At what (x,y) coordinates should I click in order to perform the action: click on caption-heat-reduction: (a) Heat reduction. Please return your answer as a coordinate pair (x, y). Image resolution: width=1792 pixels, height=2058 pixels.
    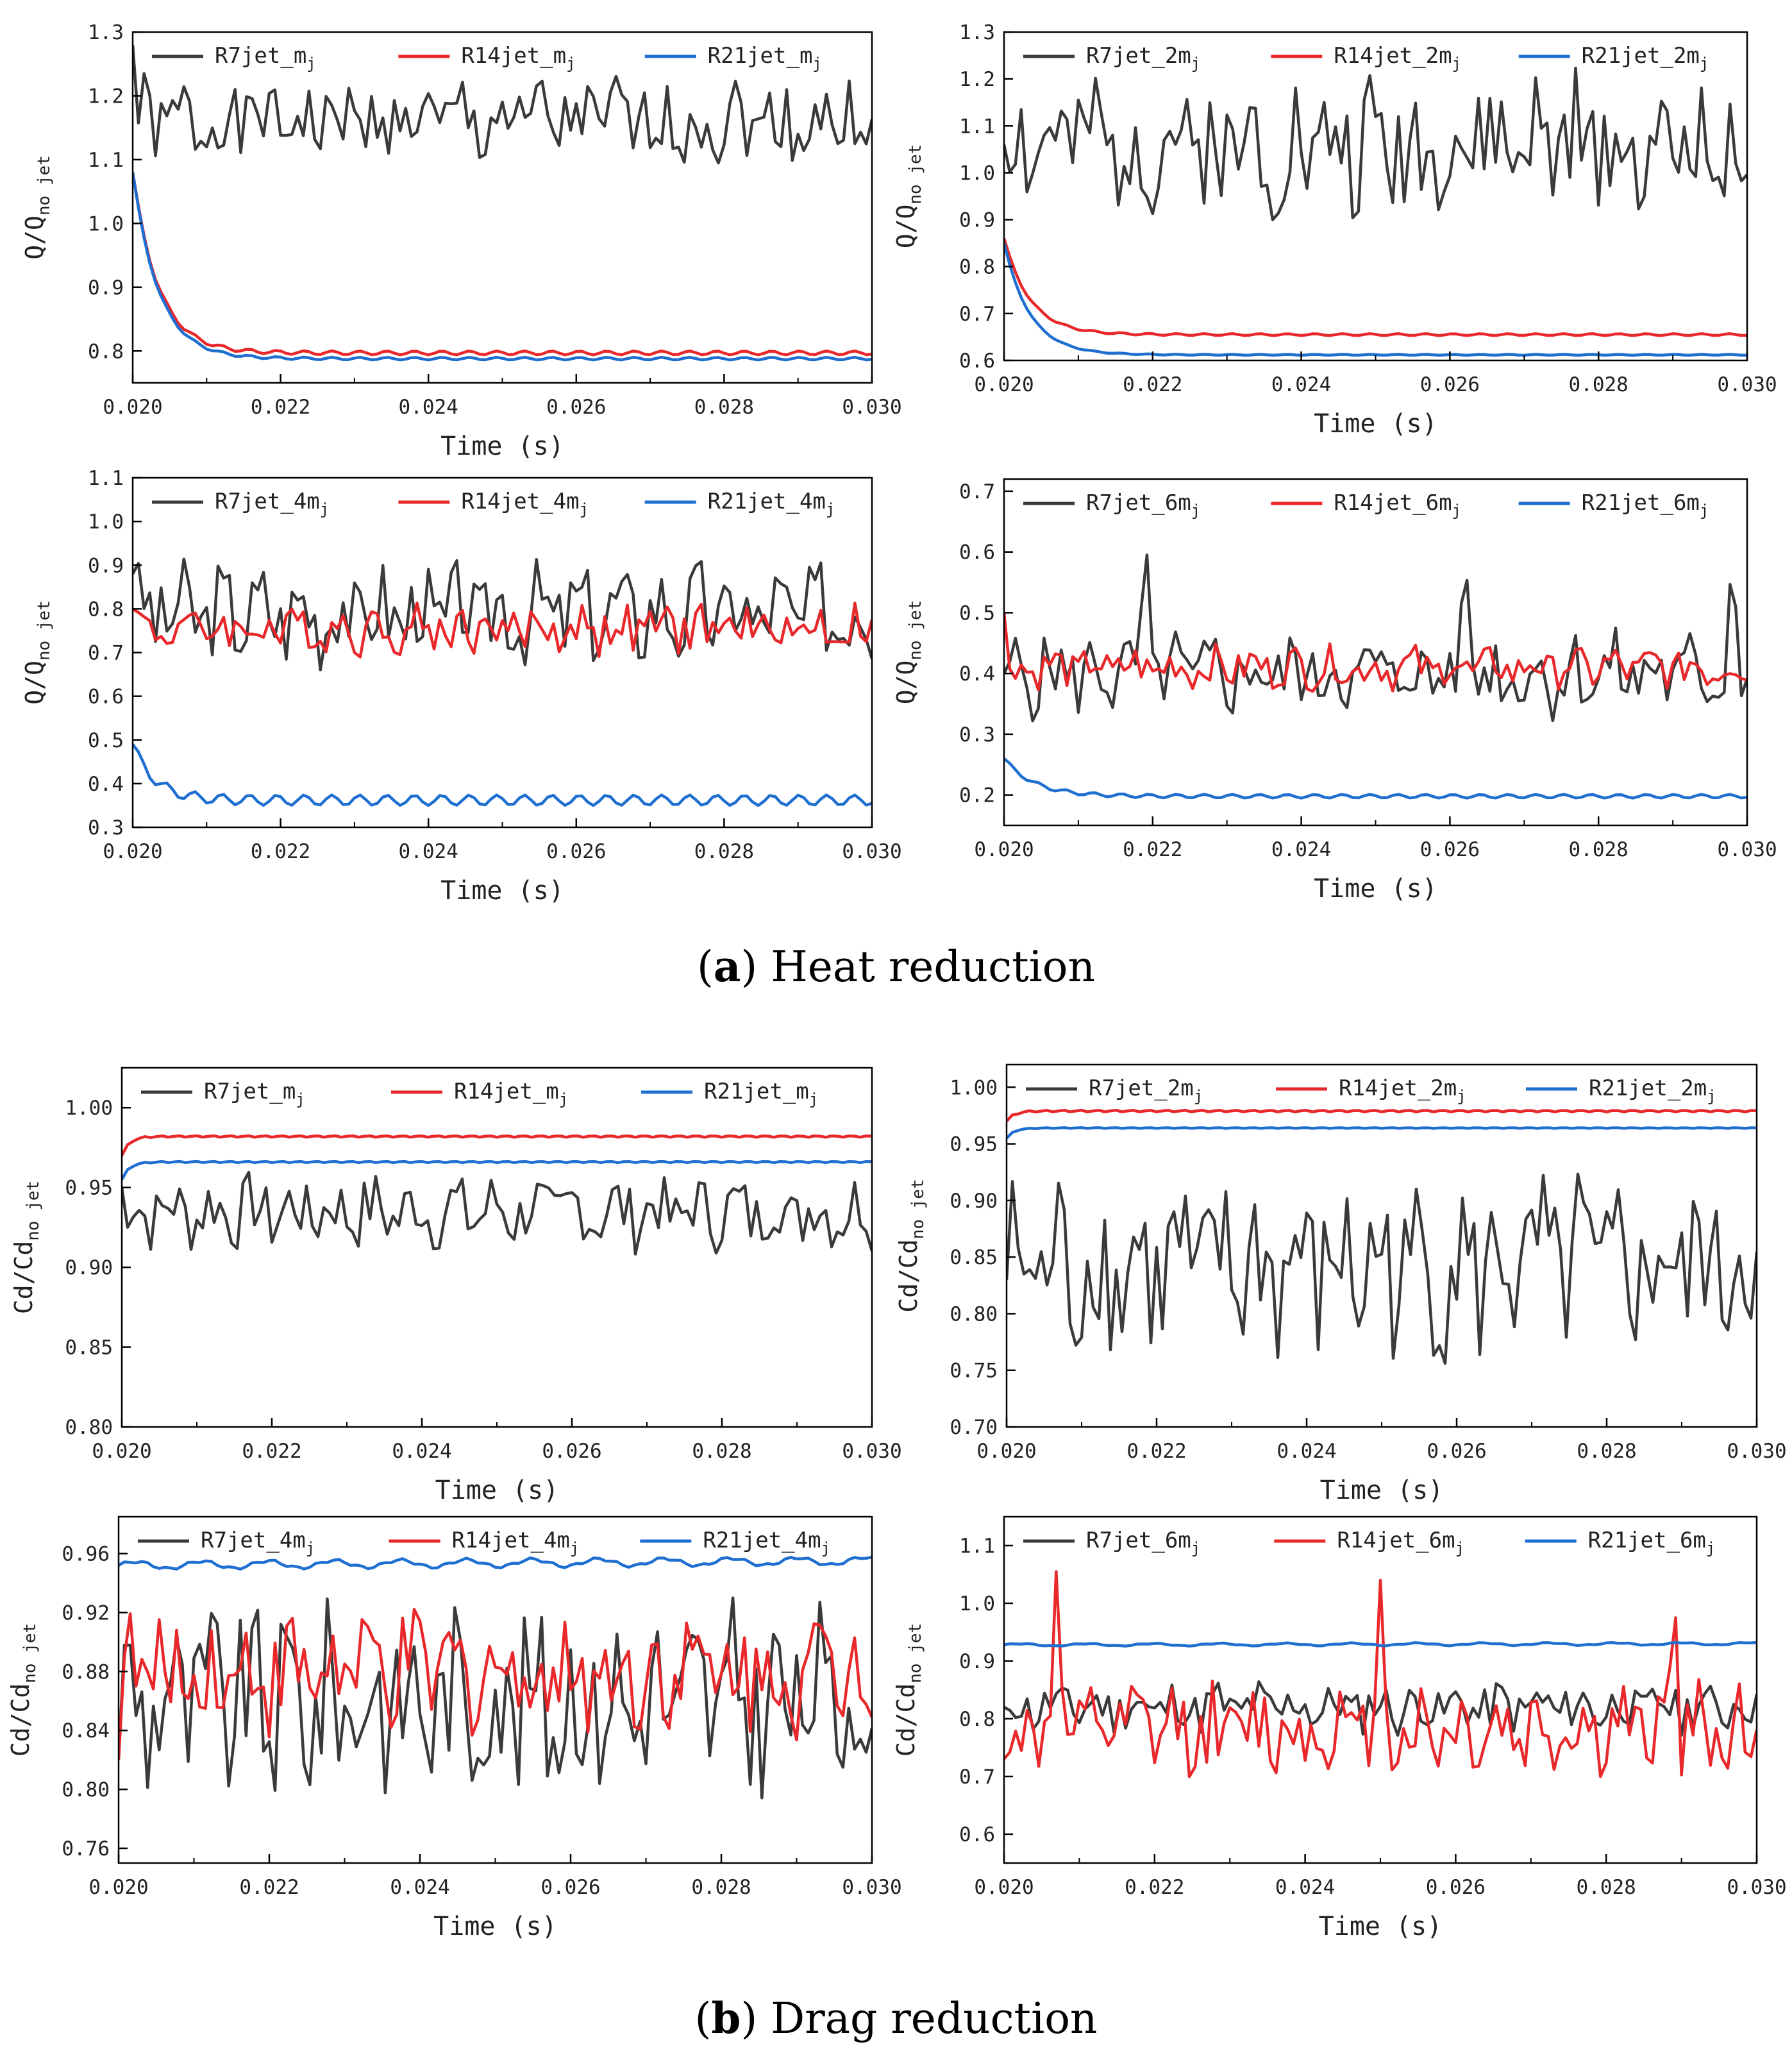
    Looking at the image, I should click on (896, 966).